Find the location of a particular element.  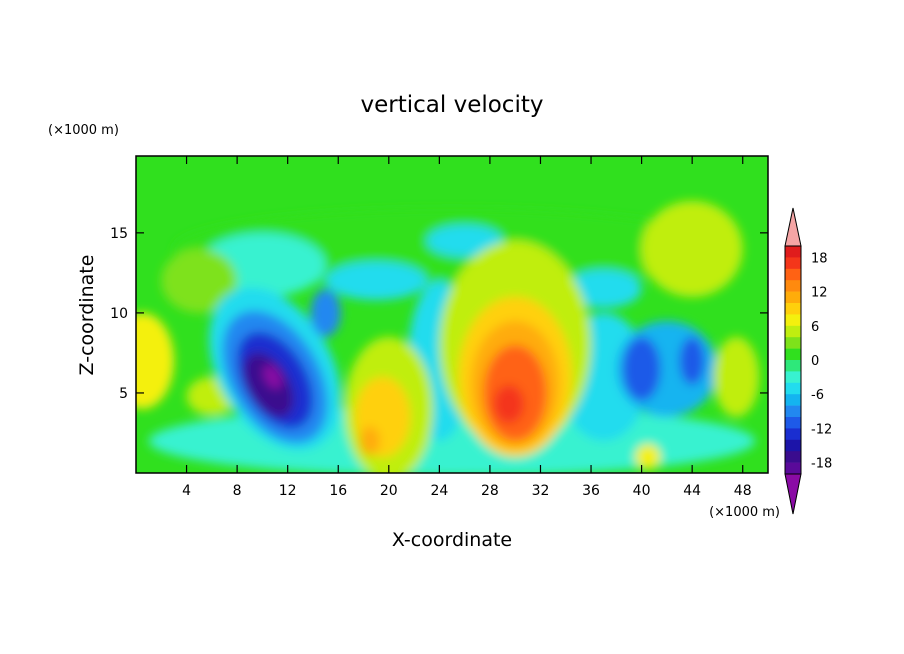

x-tick-label: 48 is located at coordinates (743, 491).